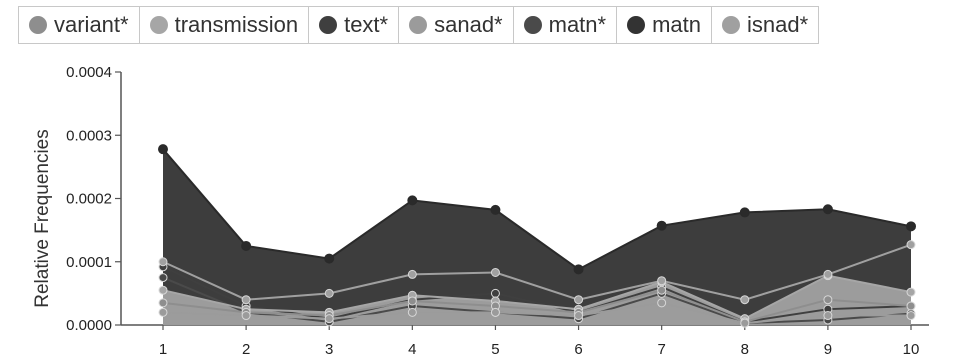 The width and height of the screenshot is (967, 364). What do you see at coordinates (778, 24) in the screenshot?
I see `legend-label: isnad*` at bounding box center [778, 24].